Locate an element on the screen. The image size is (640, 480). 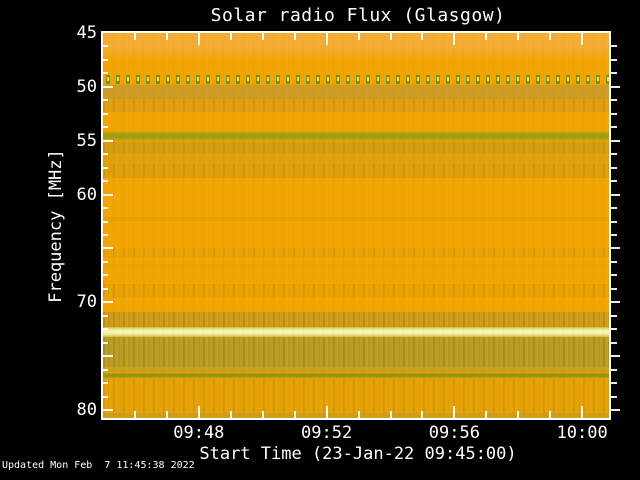
spectral-band-dark-band-55mhz is located at coordinates (356, 147).